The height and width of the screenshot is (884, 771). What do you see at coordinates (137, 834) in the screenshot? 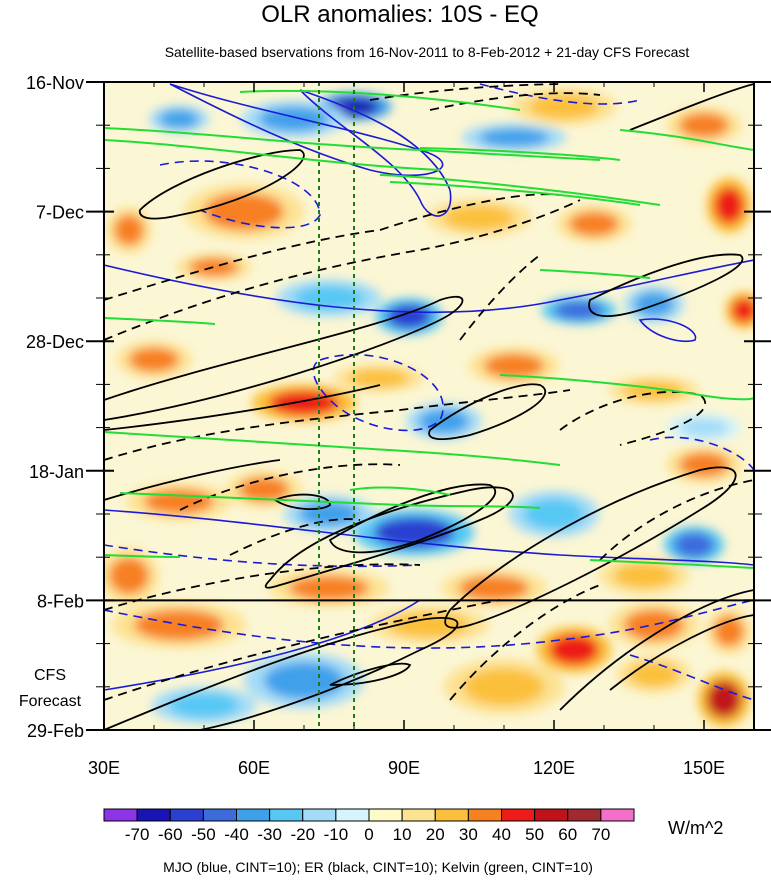
I see `colorbar-label: -70` at bounding box center [137, 834].